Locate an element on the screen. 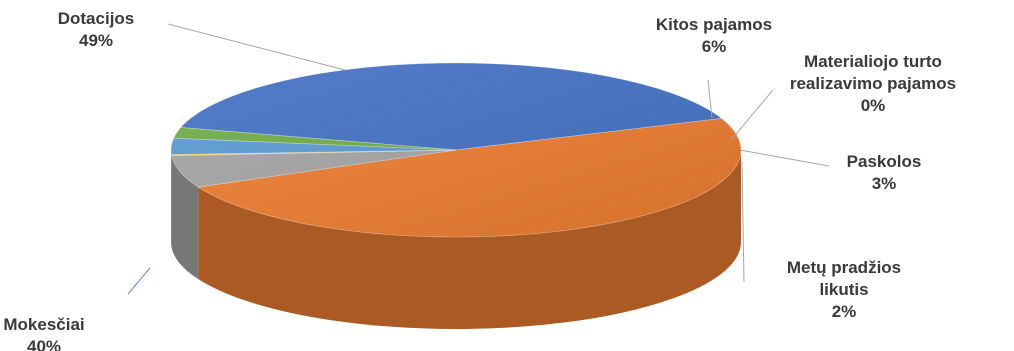 This screenshot has width=1014, height=351. data-label-2: Kitos pajamos 6% is located at coordinates (714, 35).